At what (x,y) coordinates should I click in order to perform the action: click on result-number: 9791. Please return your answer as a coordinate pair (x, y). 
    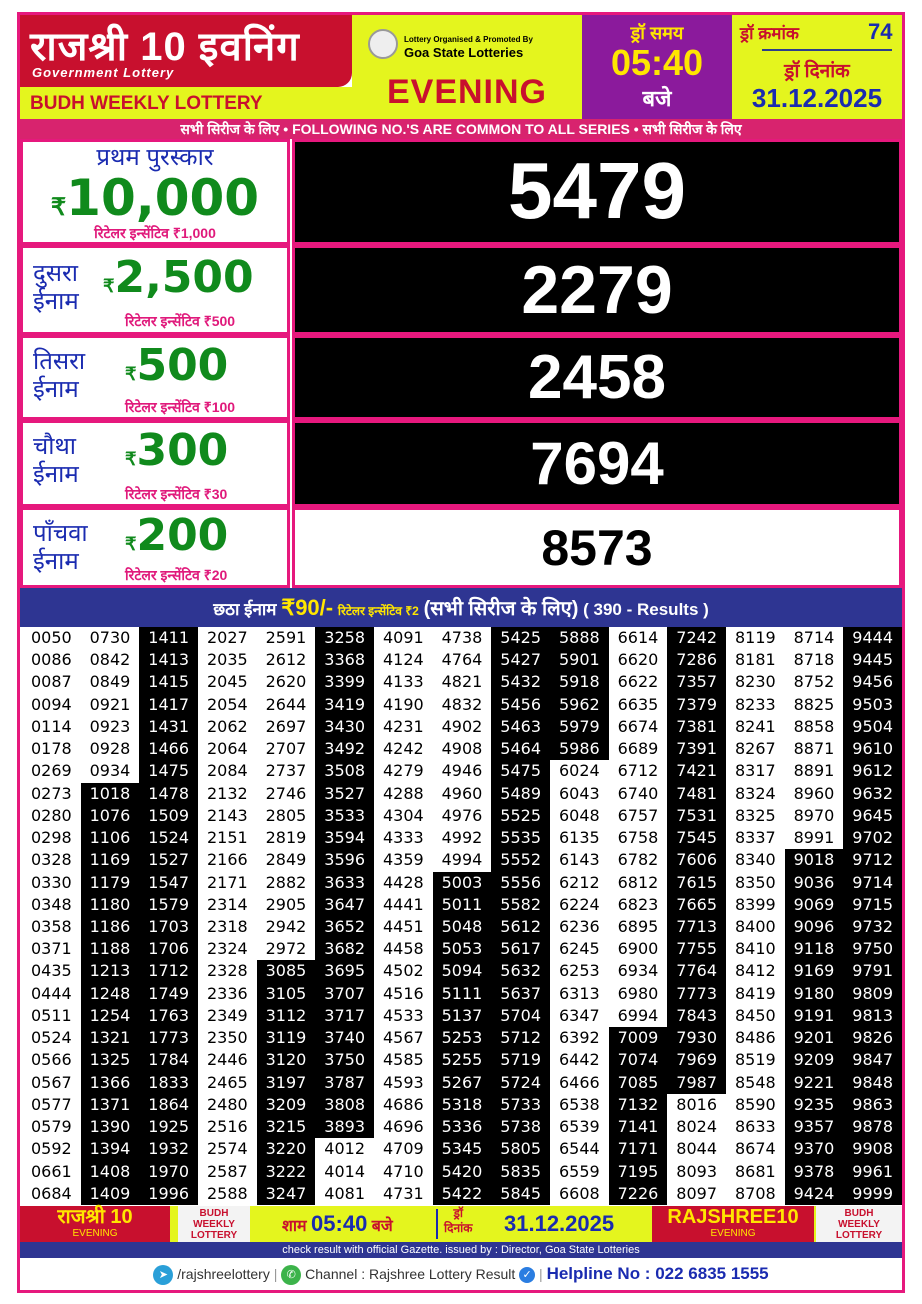
    Looking at the image, I should click on (872, 971).